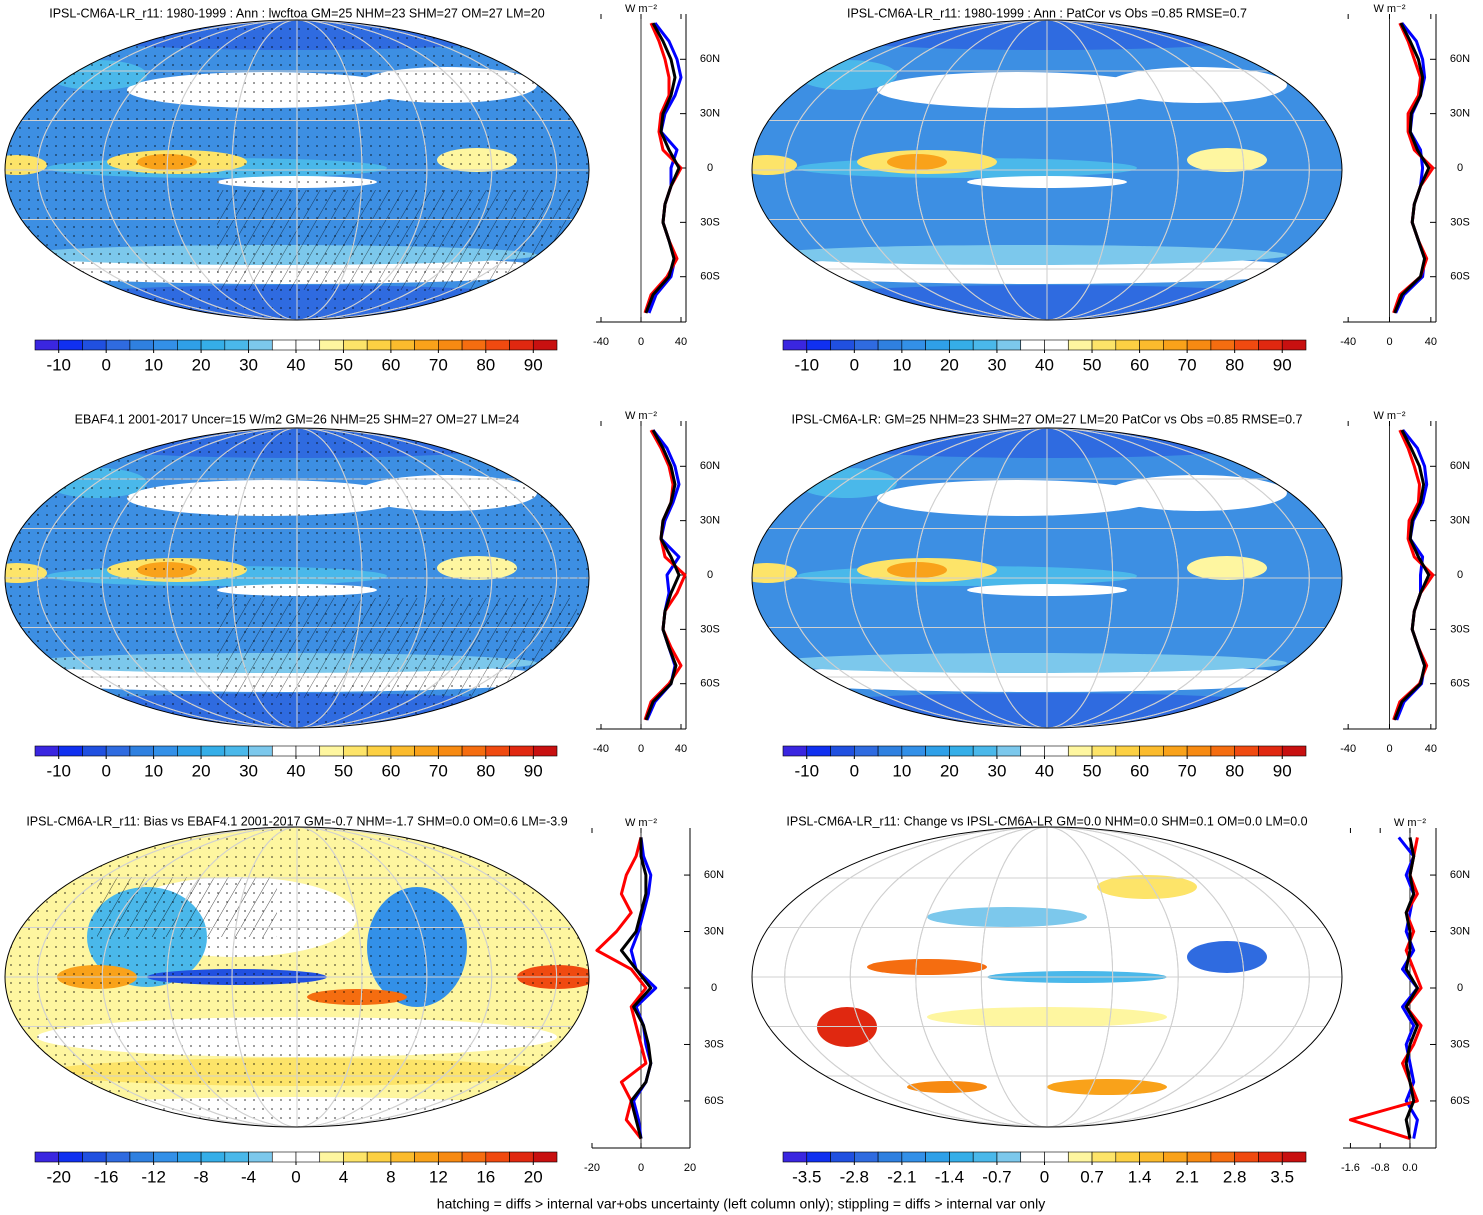  I want to click on colorbar-tick-label: 4, so click(343, 1176).